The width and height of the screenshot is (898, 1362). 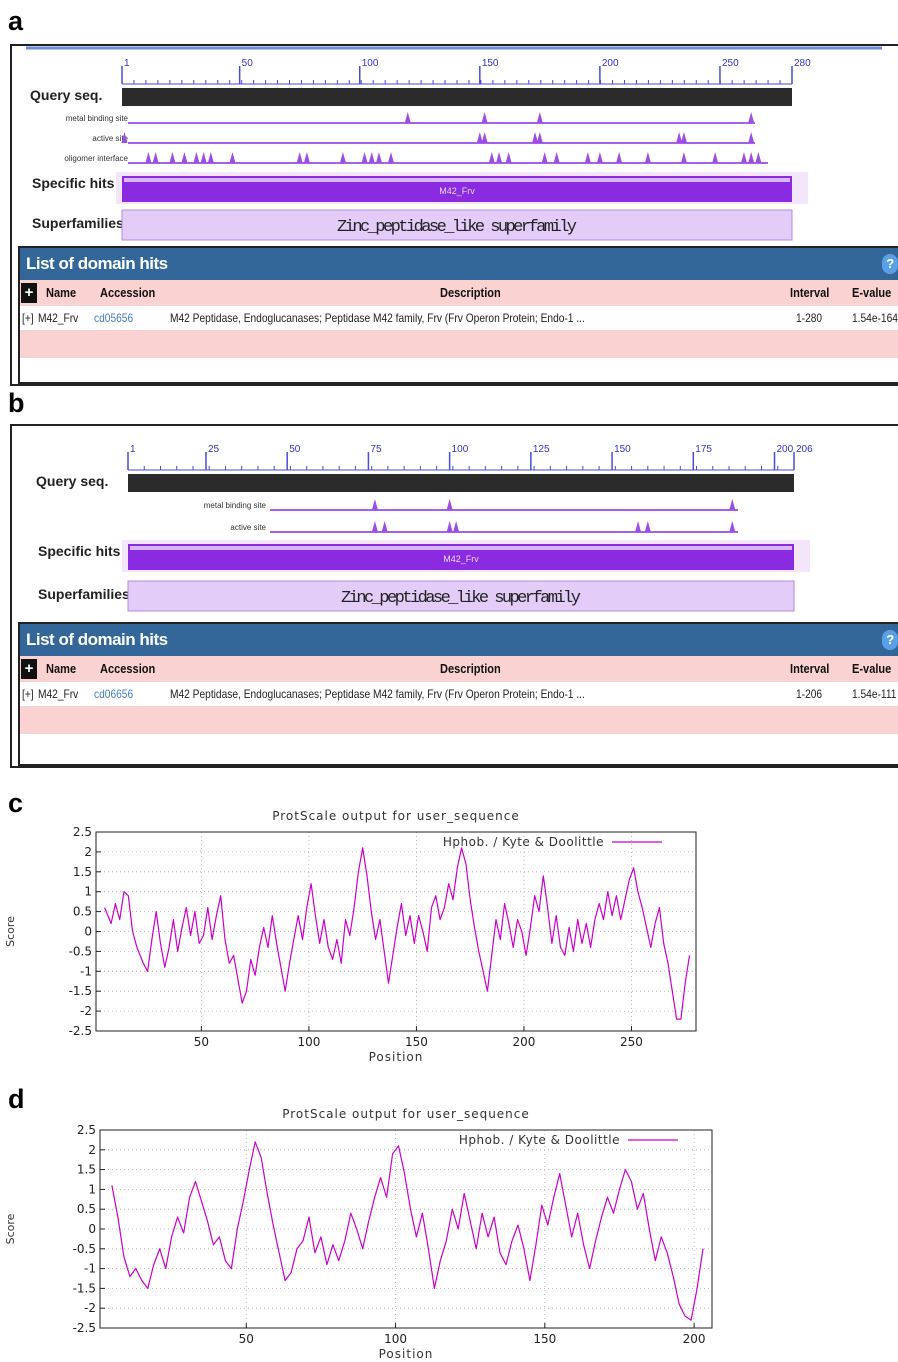 I want to click on y-tick-label: 0, so click(x=88, y=932).